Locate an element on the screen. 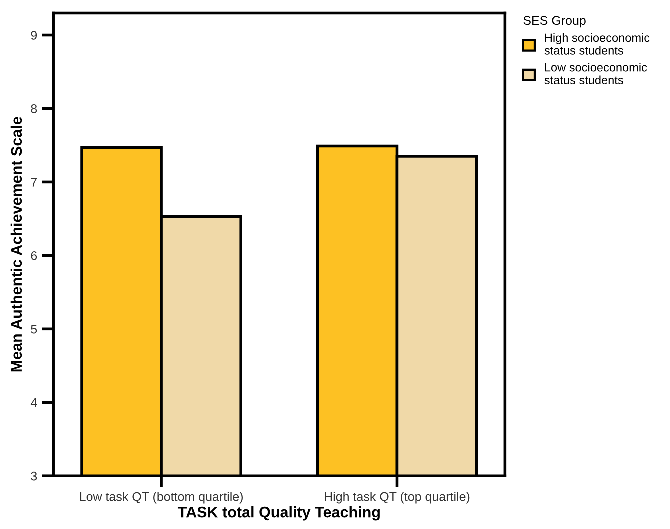 Image resolution: width=670 pixels, height=529 pixels. y-tick-label: 3 is located at coordinates (34, 476).